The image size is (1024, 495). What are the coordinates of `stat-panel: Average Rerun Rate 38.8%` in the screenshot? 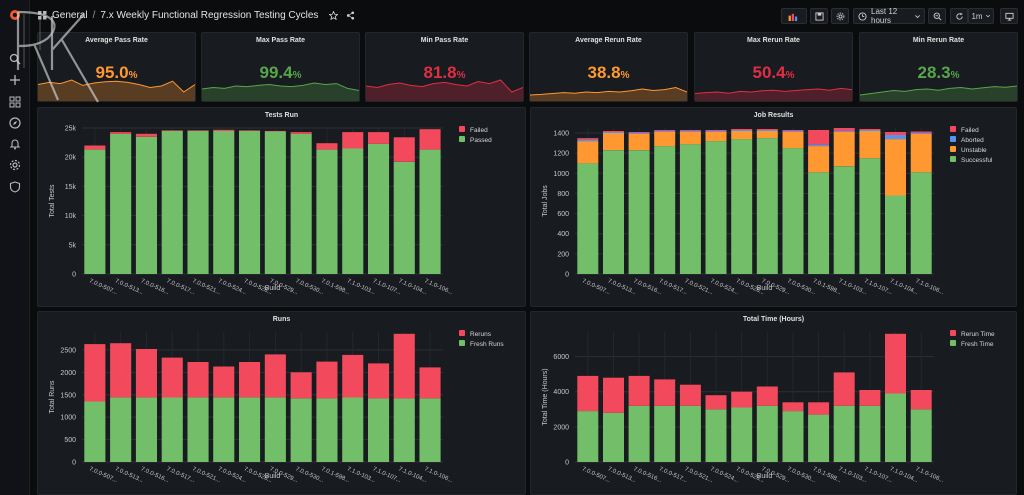 It's located at (608, 67).